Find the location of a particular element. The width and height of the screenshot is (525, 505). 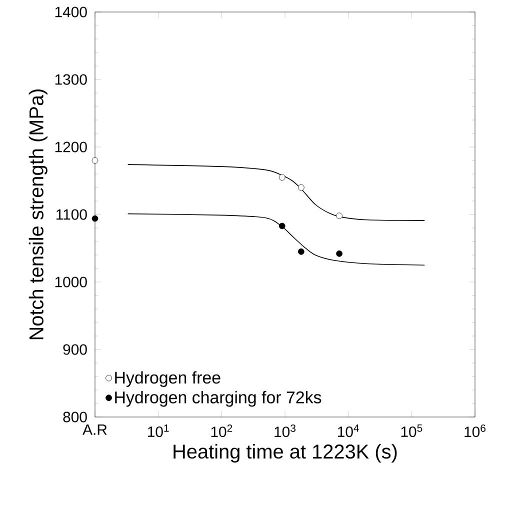

y-tick-label: 1300 is located at coordinates (71, 79).